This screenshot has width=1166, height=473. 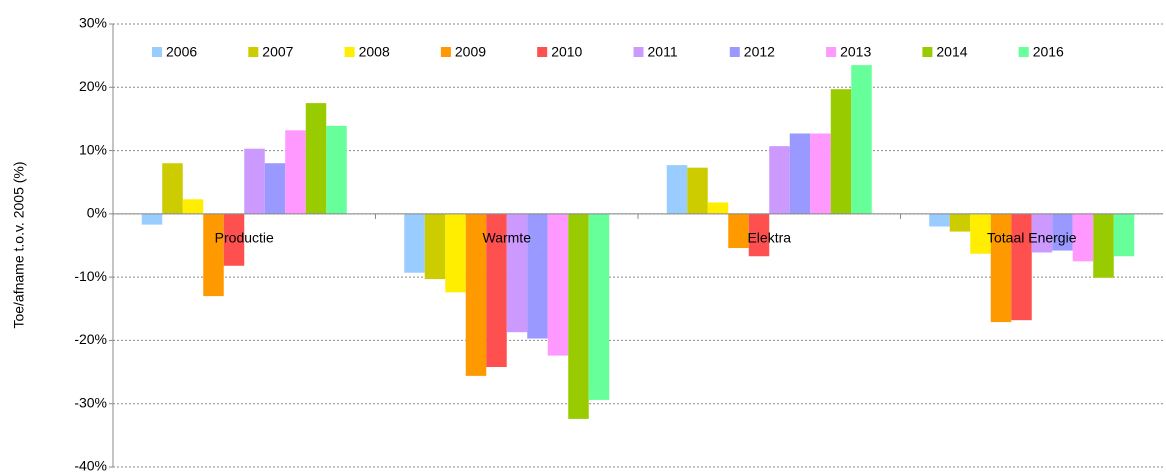 I want to click on legend-label: 2010, so click(x=566, y=52).